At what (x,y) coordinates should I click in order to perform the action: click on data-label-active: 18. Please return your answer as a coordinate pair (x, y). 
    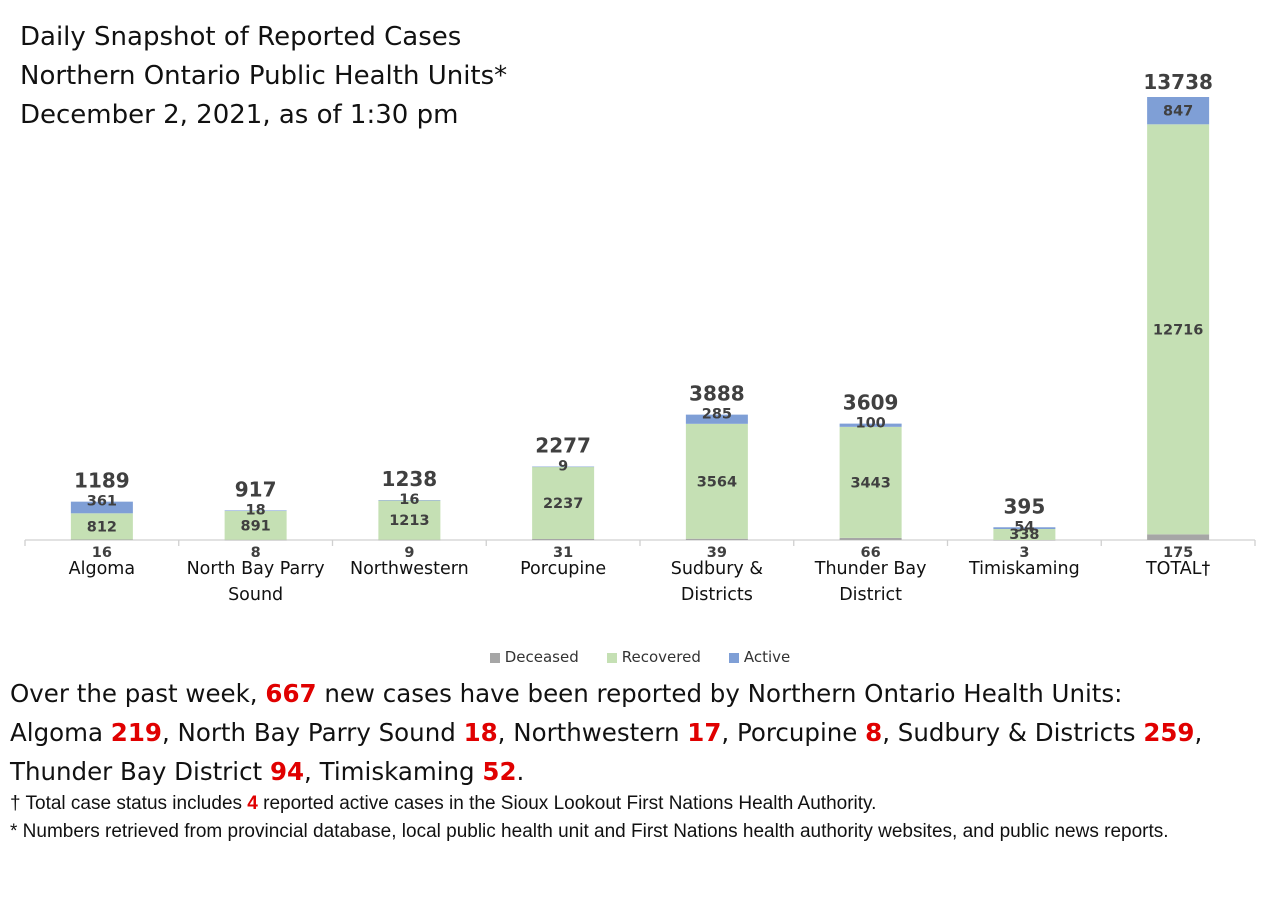
    Looking at the image, I should click on (256, 510).